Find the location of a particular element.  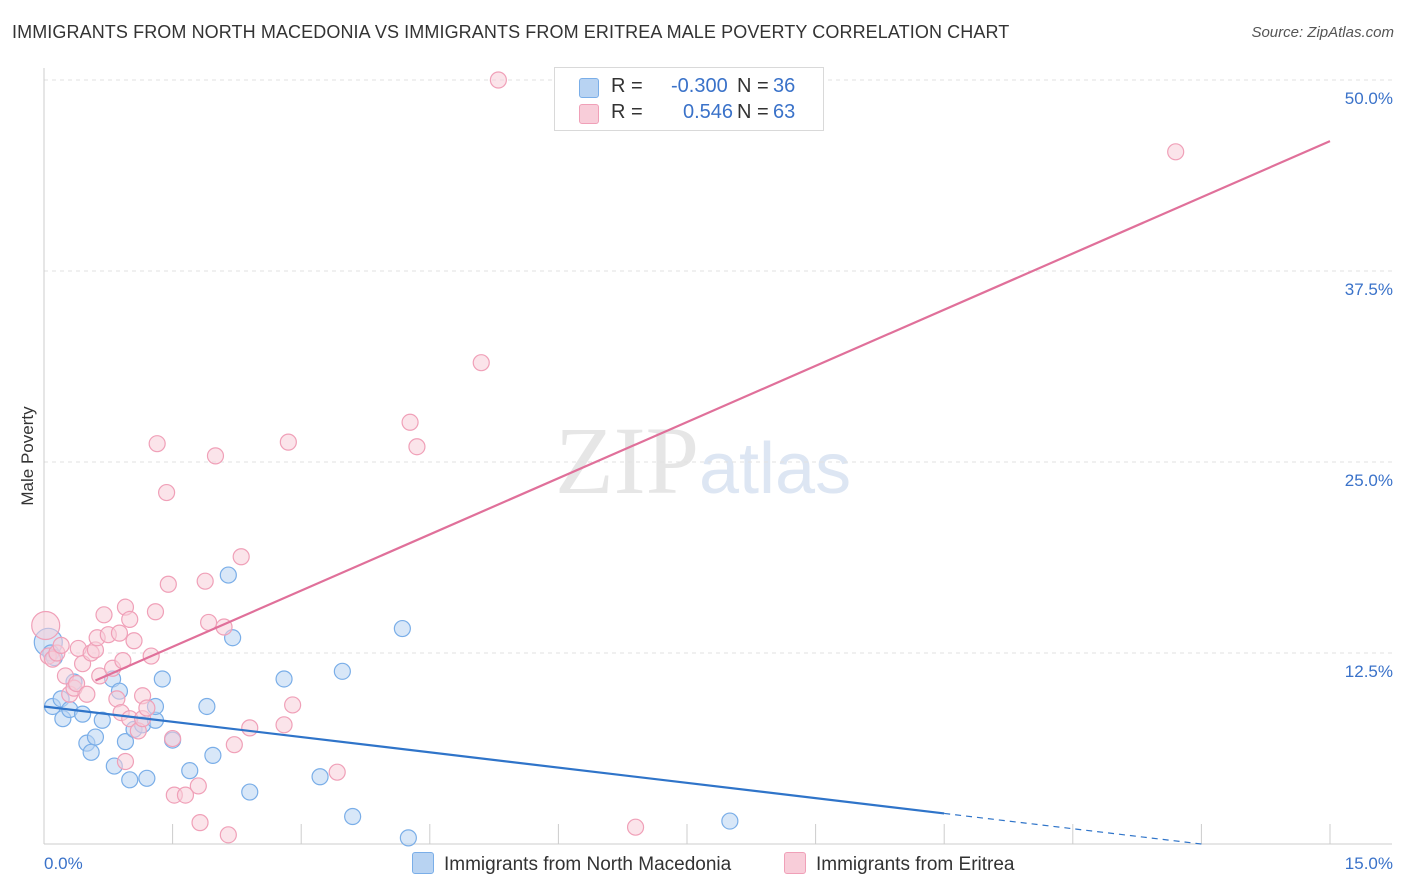

legend-swatch-eritrea is located at coordinates (589, 114).